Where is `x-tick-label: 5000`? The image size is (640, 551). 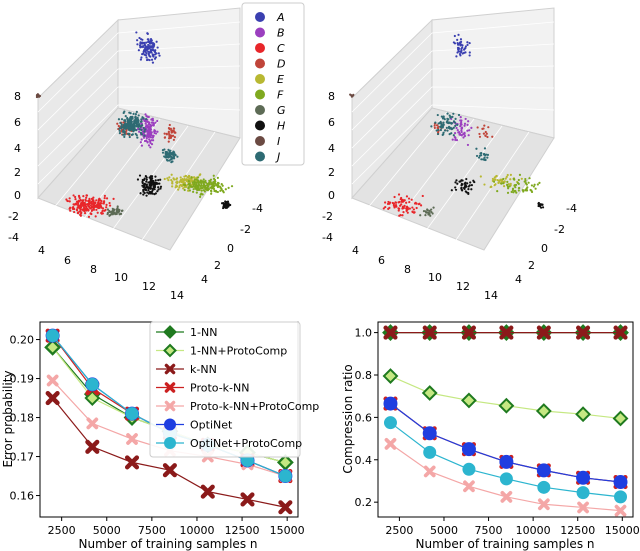 x-tick-label: 5000 is located at coordinates (107, 530).